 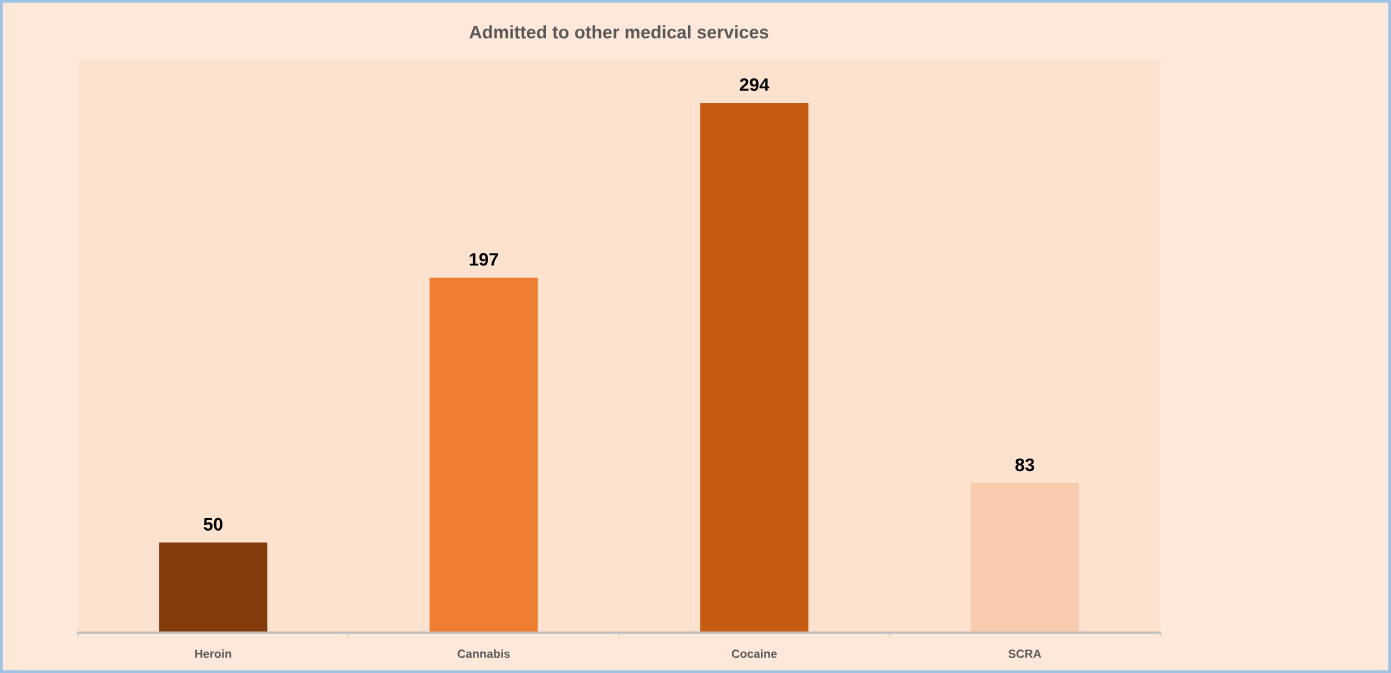 What do you see at coordinates (213, 653) in the screenshot?
I see `x-tick-label: Heroin` at bounding box center [213, 653].